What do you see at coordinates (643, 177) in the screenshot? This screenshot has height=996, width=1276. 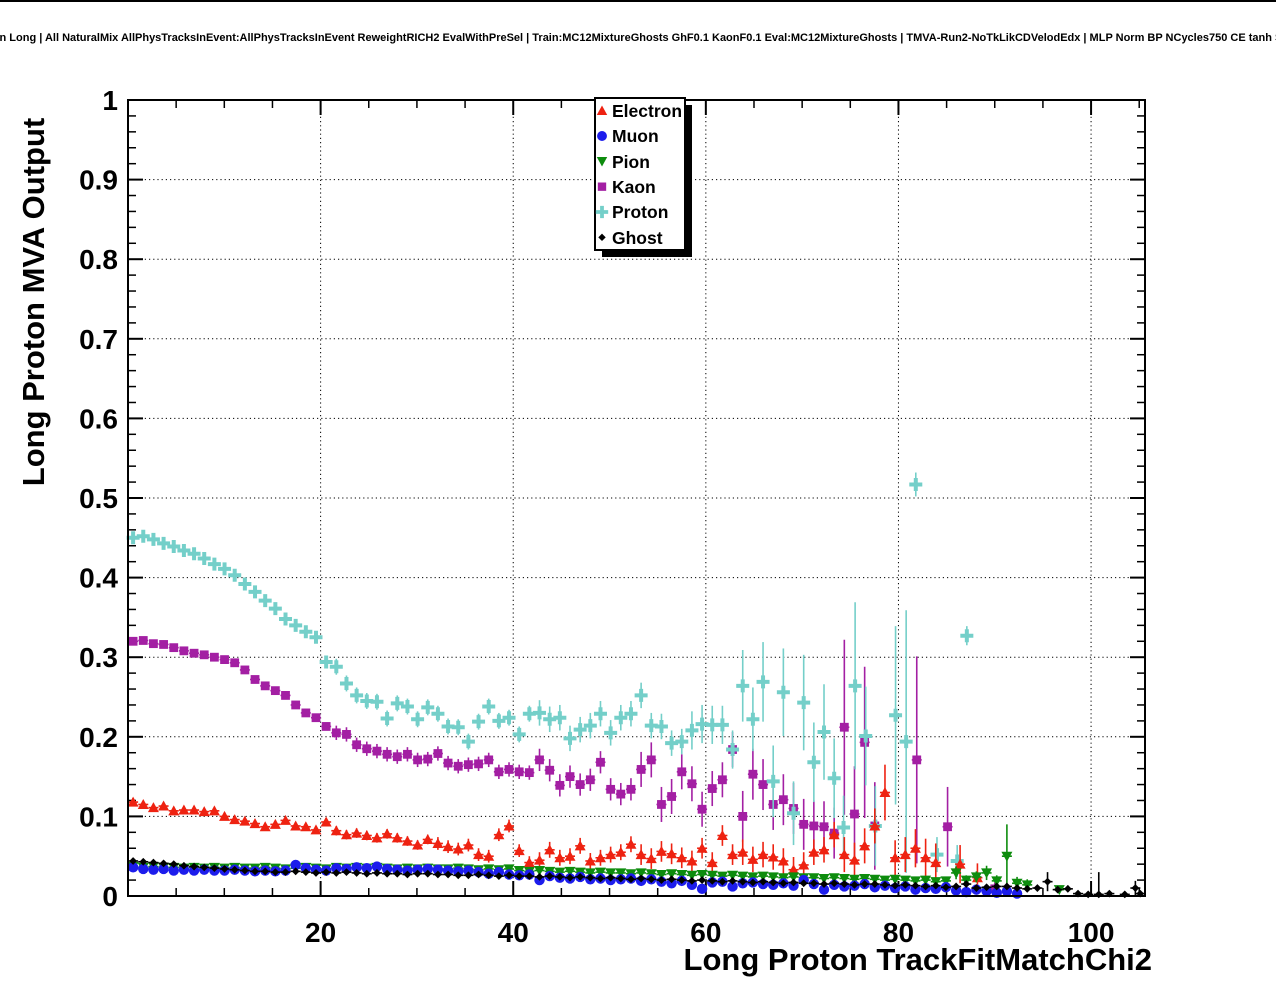 I see `legend: Electron Muon Pion Kaon Proton Ghost` at bounding box center [643, 177].